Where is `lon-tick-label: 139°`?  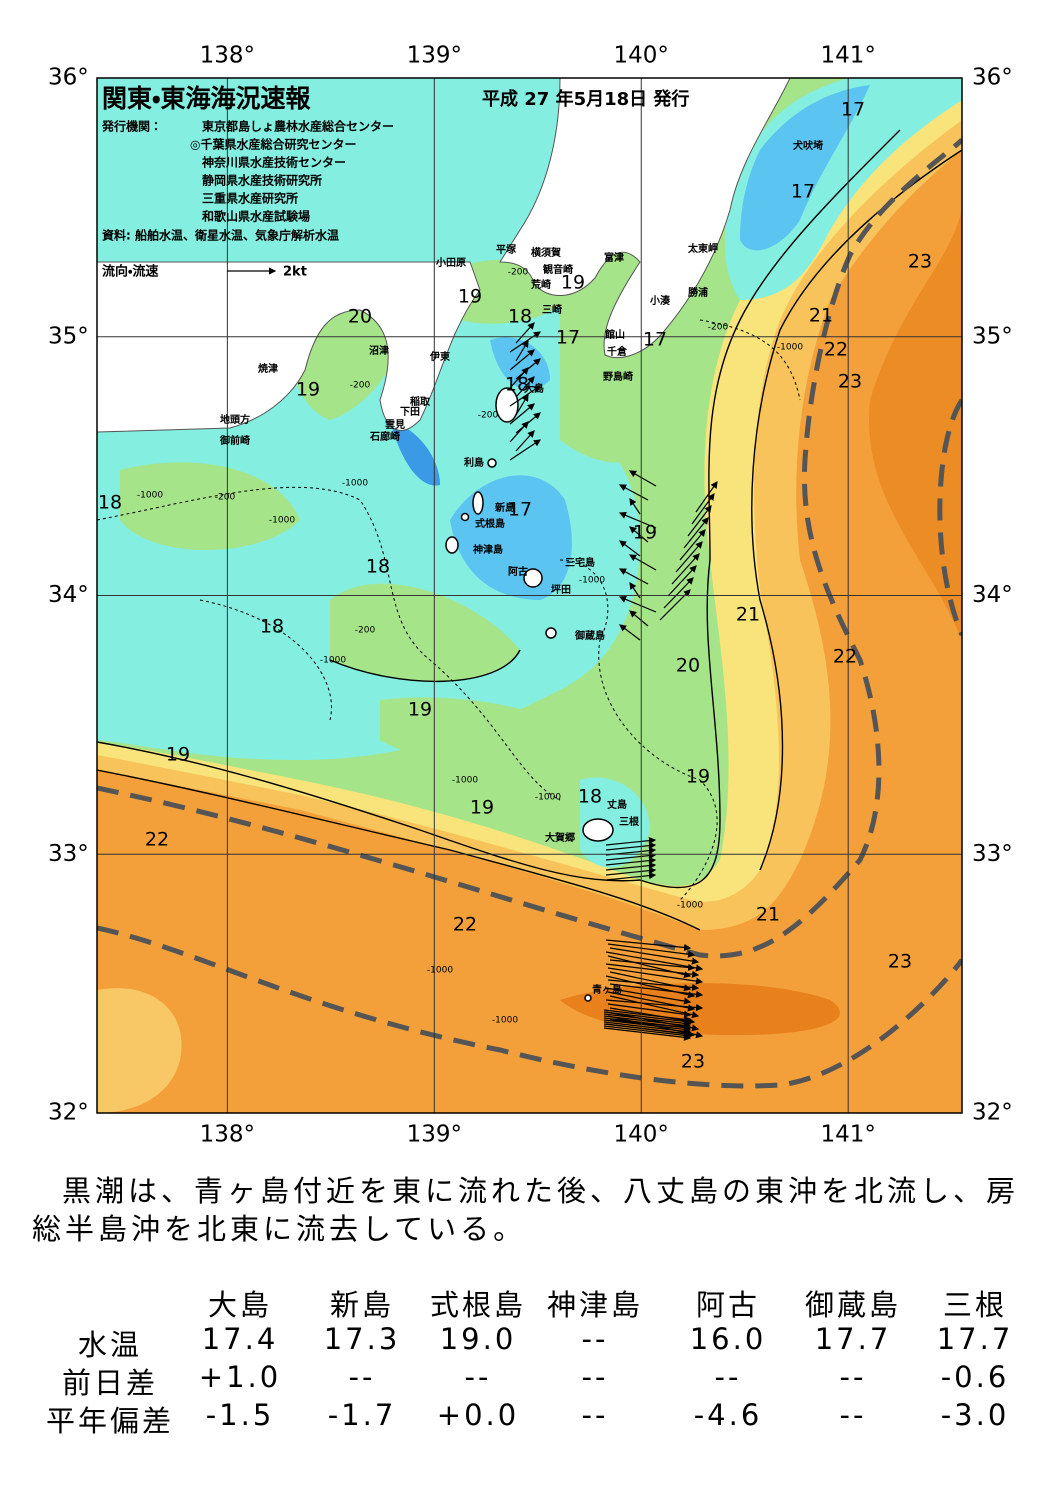
lon-tick-label: 139° is located at coordinates (434, 1135).